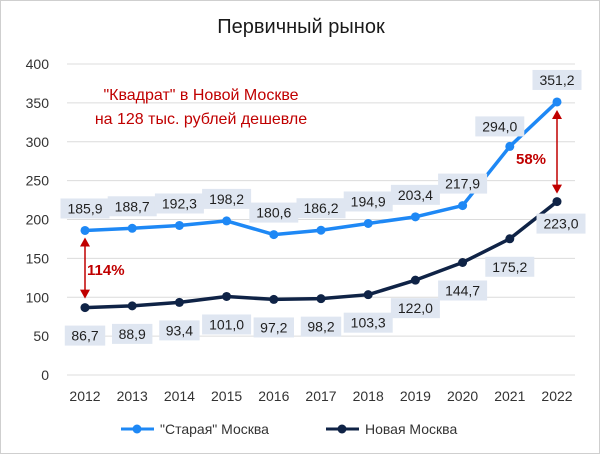 Image resolution: width=600 pixels, height=454 pixels. I want to click on label-new-2019-bg, so click(415, 308).